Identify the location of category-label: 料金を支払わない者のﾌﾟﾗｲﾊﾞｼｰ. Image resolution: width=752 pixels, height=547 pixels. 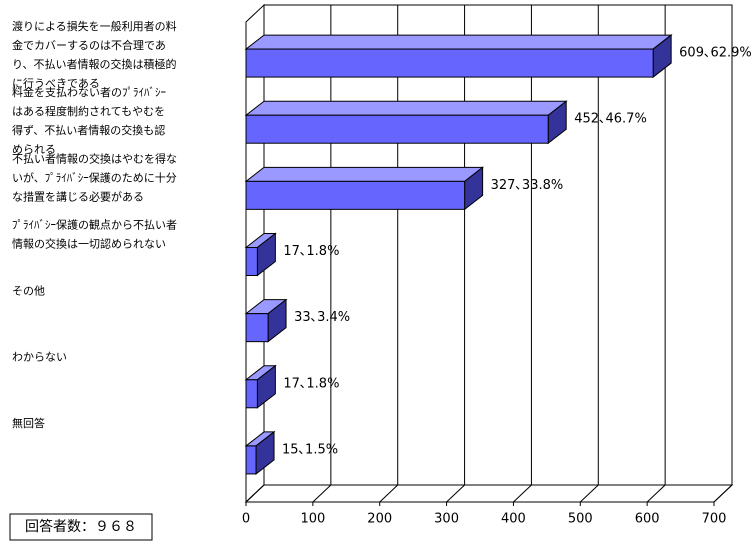
(89, 92).